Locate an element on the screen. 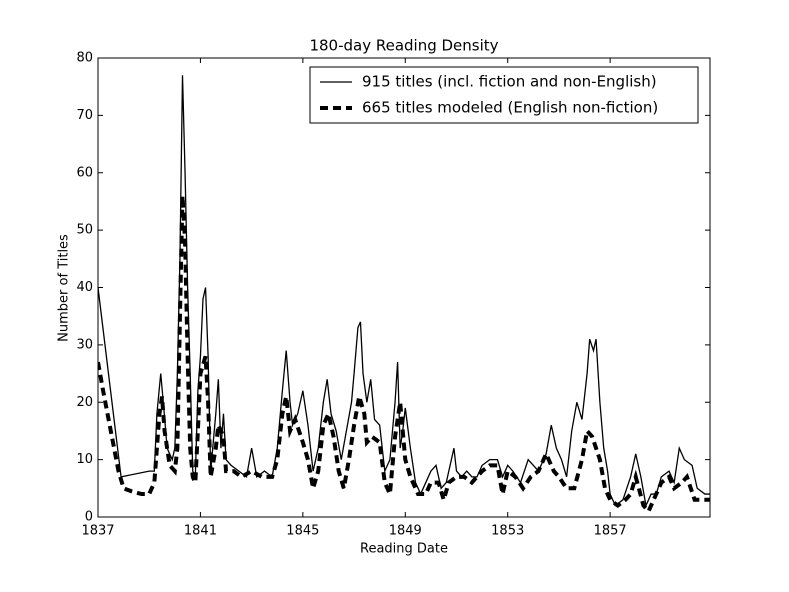  x-axis-label: Reading Date is located at coordinates (404, 549).